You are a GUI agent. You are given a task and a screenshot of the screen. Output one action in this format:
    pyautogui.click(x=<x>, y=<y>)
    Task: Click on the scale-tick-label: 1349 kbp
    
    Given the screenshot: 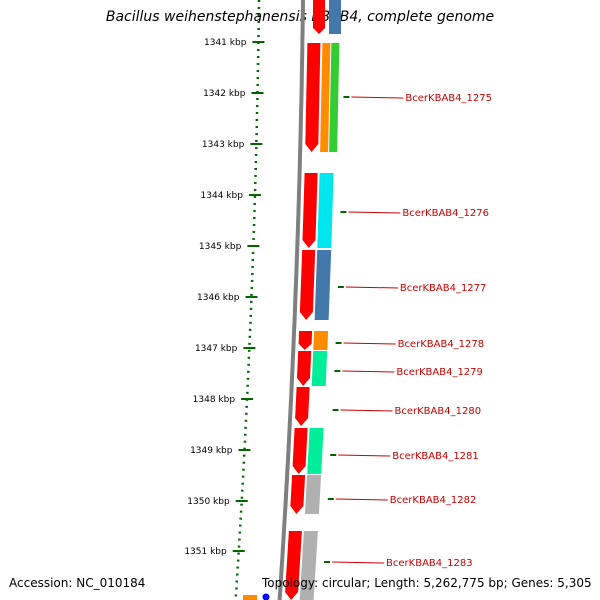 What is the action you would take?
    pyautogui.click(x=211, y=451)
    